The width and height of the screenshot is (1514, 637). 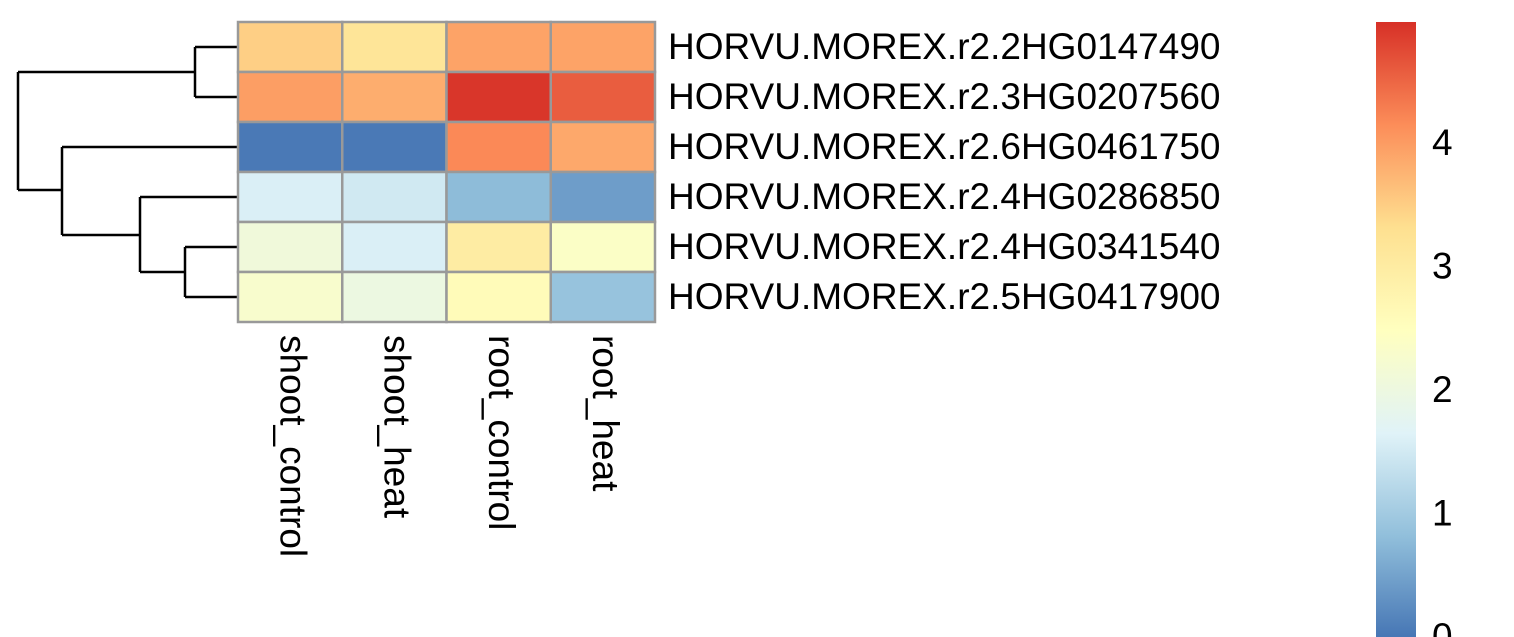 What do you see at coordinates (292, 446) in the screenshot?
I see `column-label: shoot_control` at bounding box center [292, 446].